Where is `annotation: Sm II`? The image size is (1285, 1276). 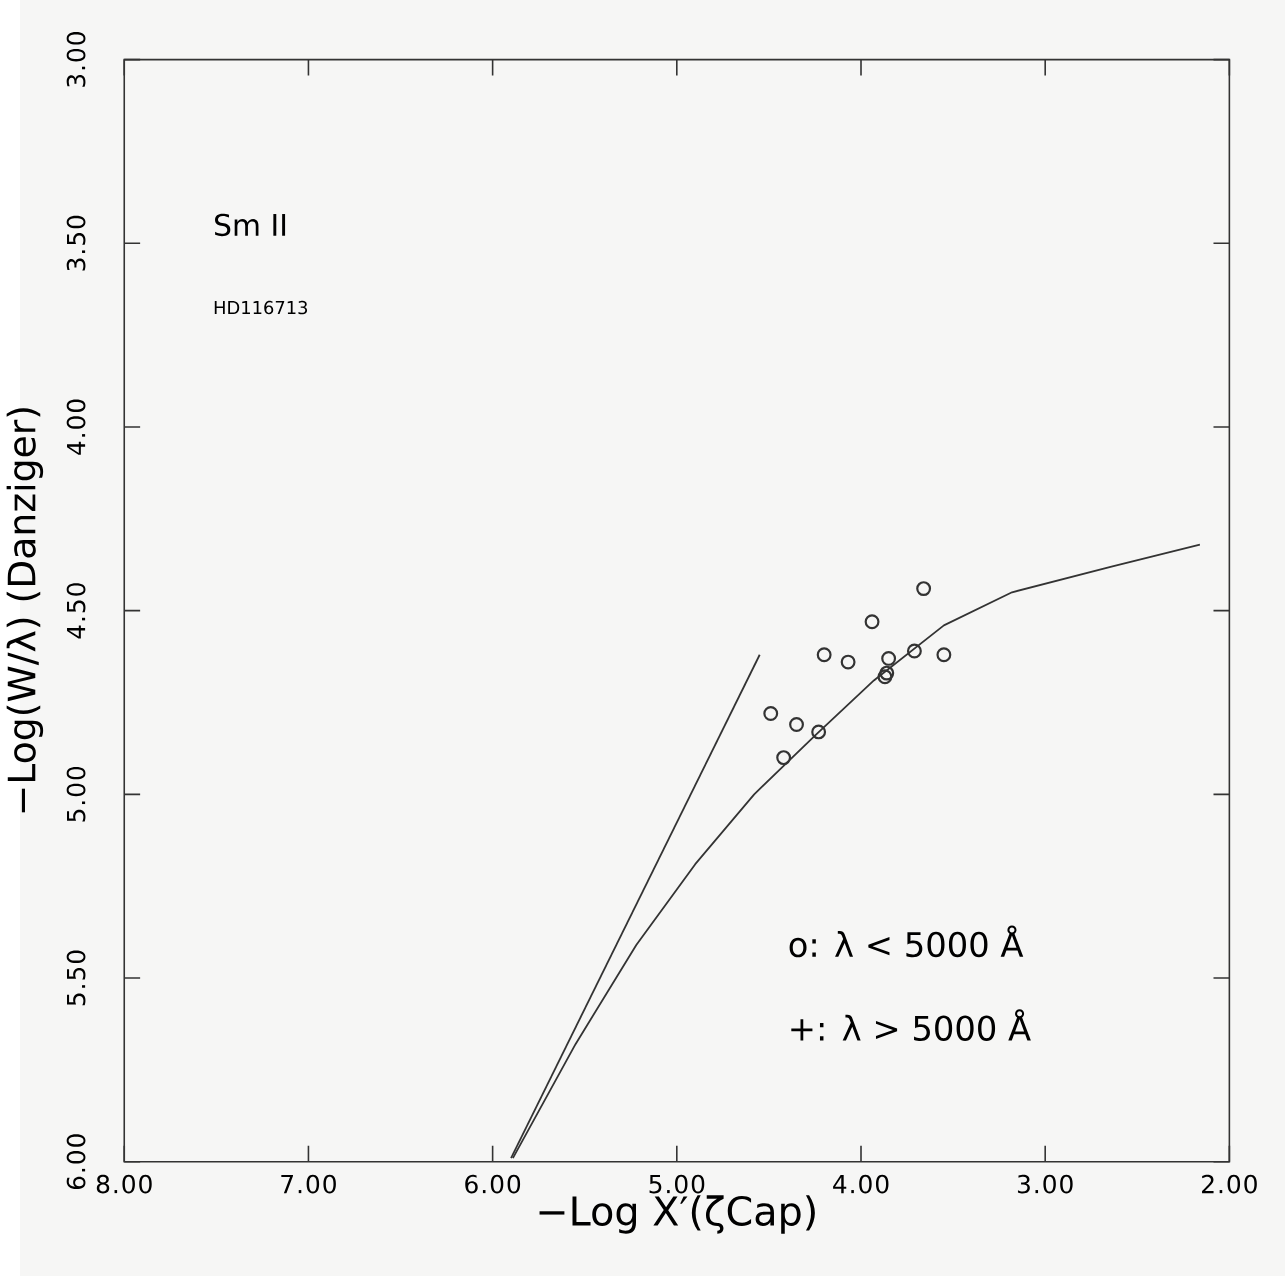
annotation: Sm II is located at coordinates (250, 225).